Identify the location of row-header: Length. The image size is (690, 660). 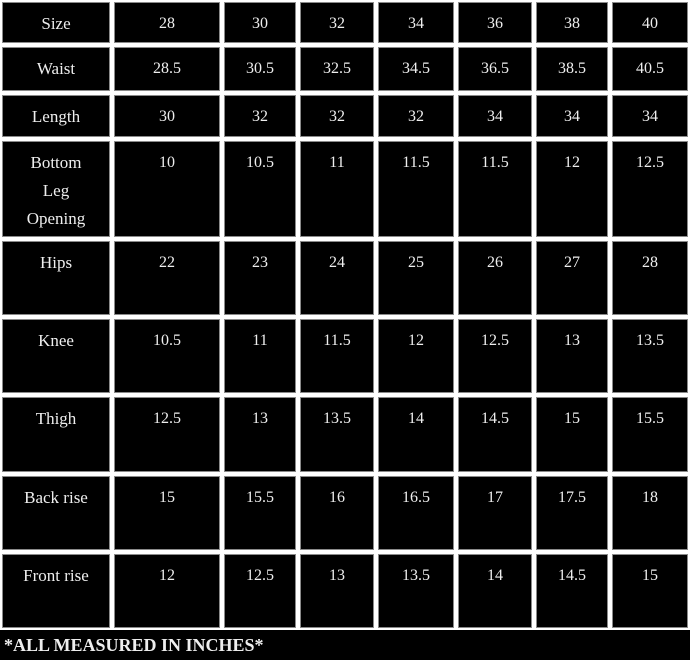
(56, 116).